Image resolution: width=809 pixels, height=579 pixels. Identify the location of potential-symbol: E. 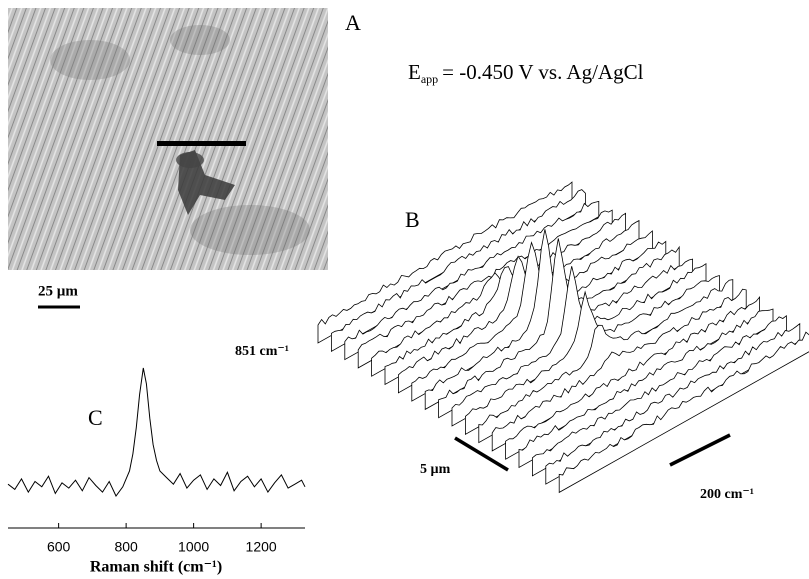
(414, 72).